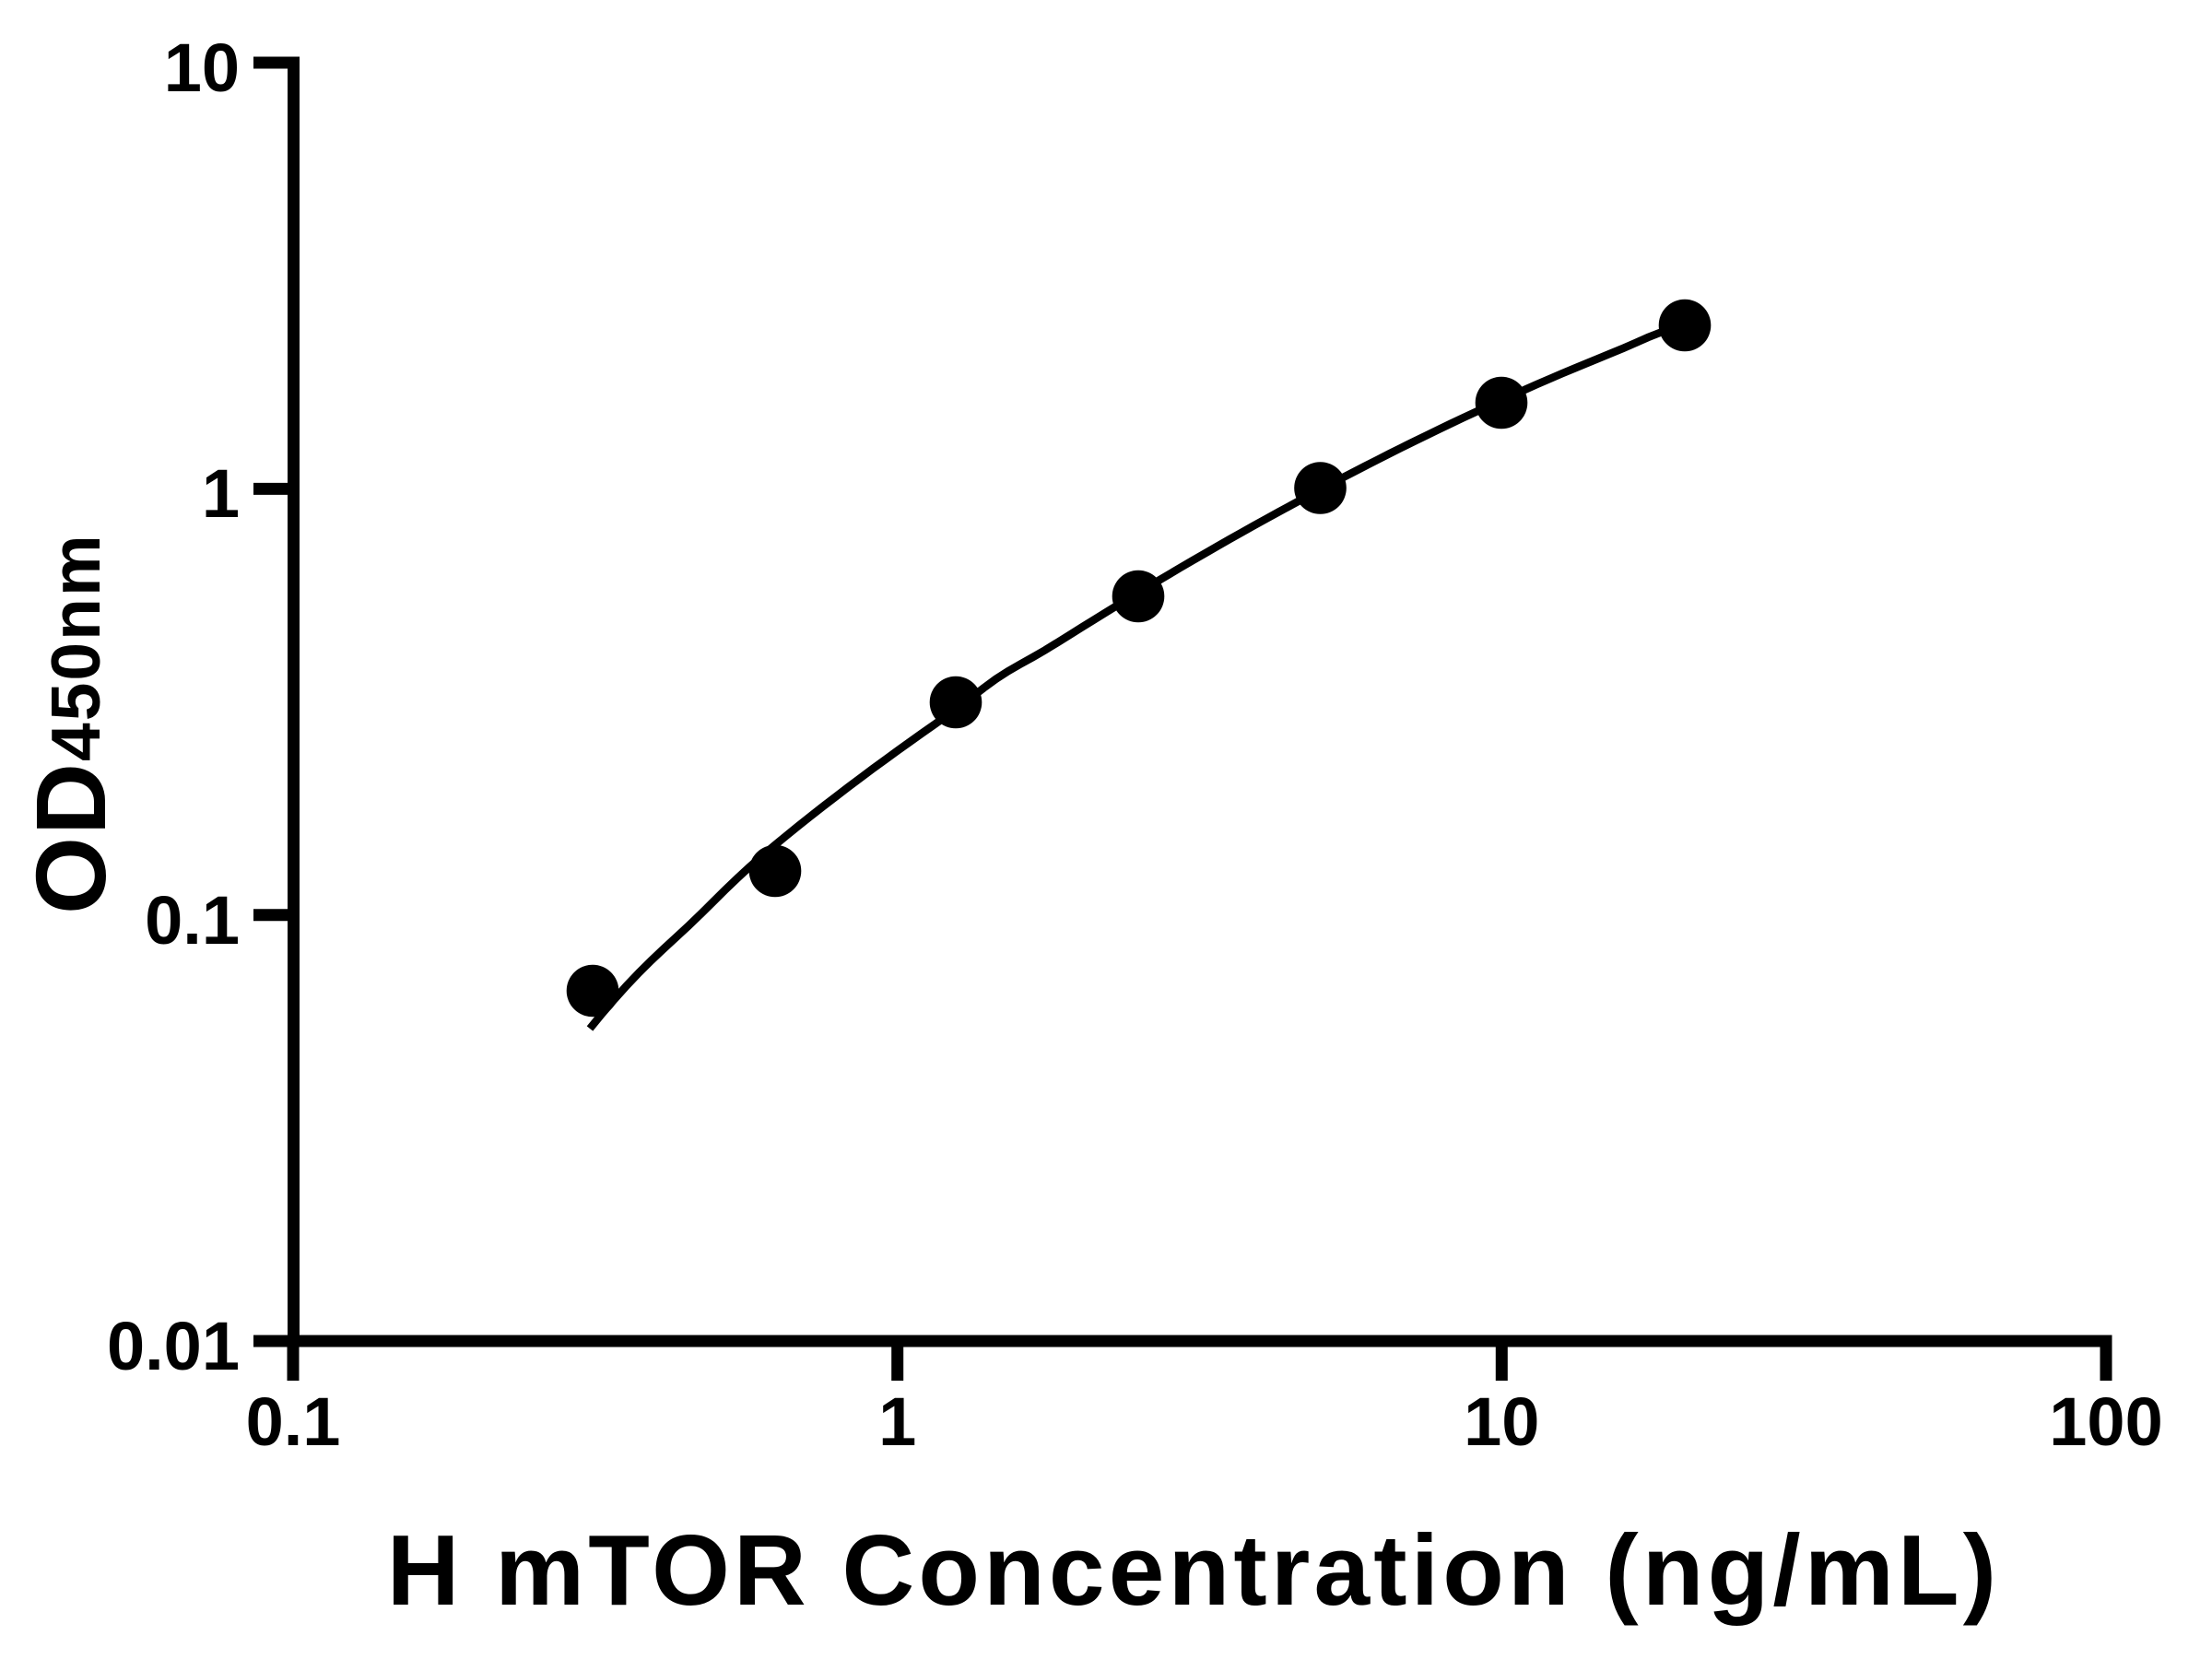  Describe the element at coordinates (173, 1346) in the screenshot. I see `svg-text: 0.01` at that location.